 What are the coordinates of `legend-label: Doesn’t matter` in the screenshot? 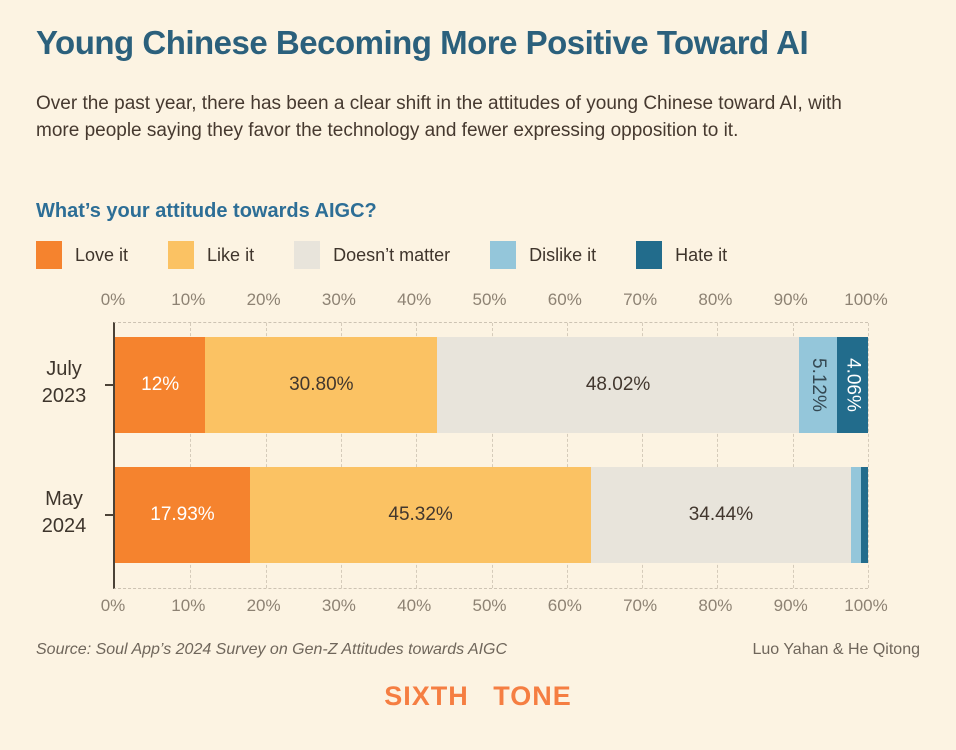 It's located at (392, 254).